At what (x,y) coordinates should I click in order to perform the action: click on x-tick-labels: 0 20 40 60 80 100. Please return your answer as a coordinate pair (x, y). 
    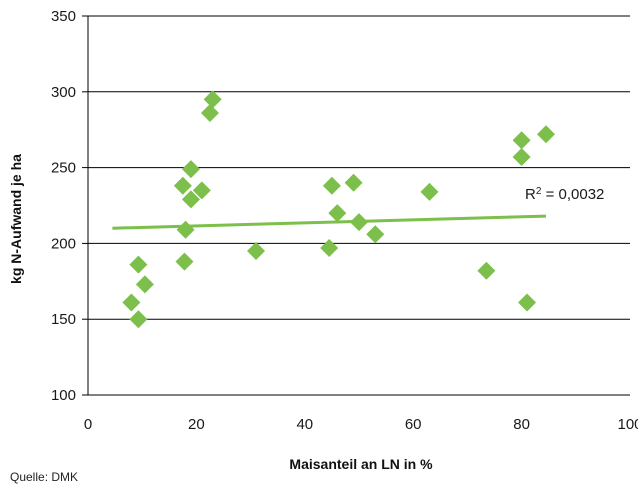
    Looking at the image, I should click on (361, 424).